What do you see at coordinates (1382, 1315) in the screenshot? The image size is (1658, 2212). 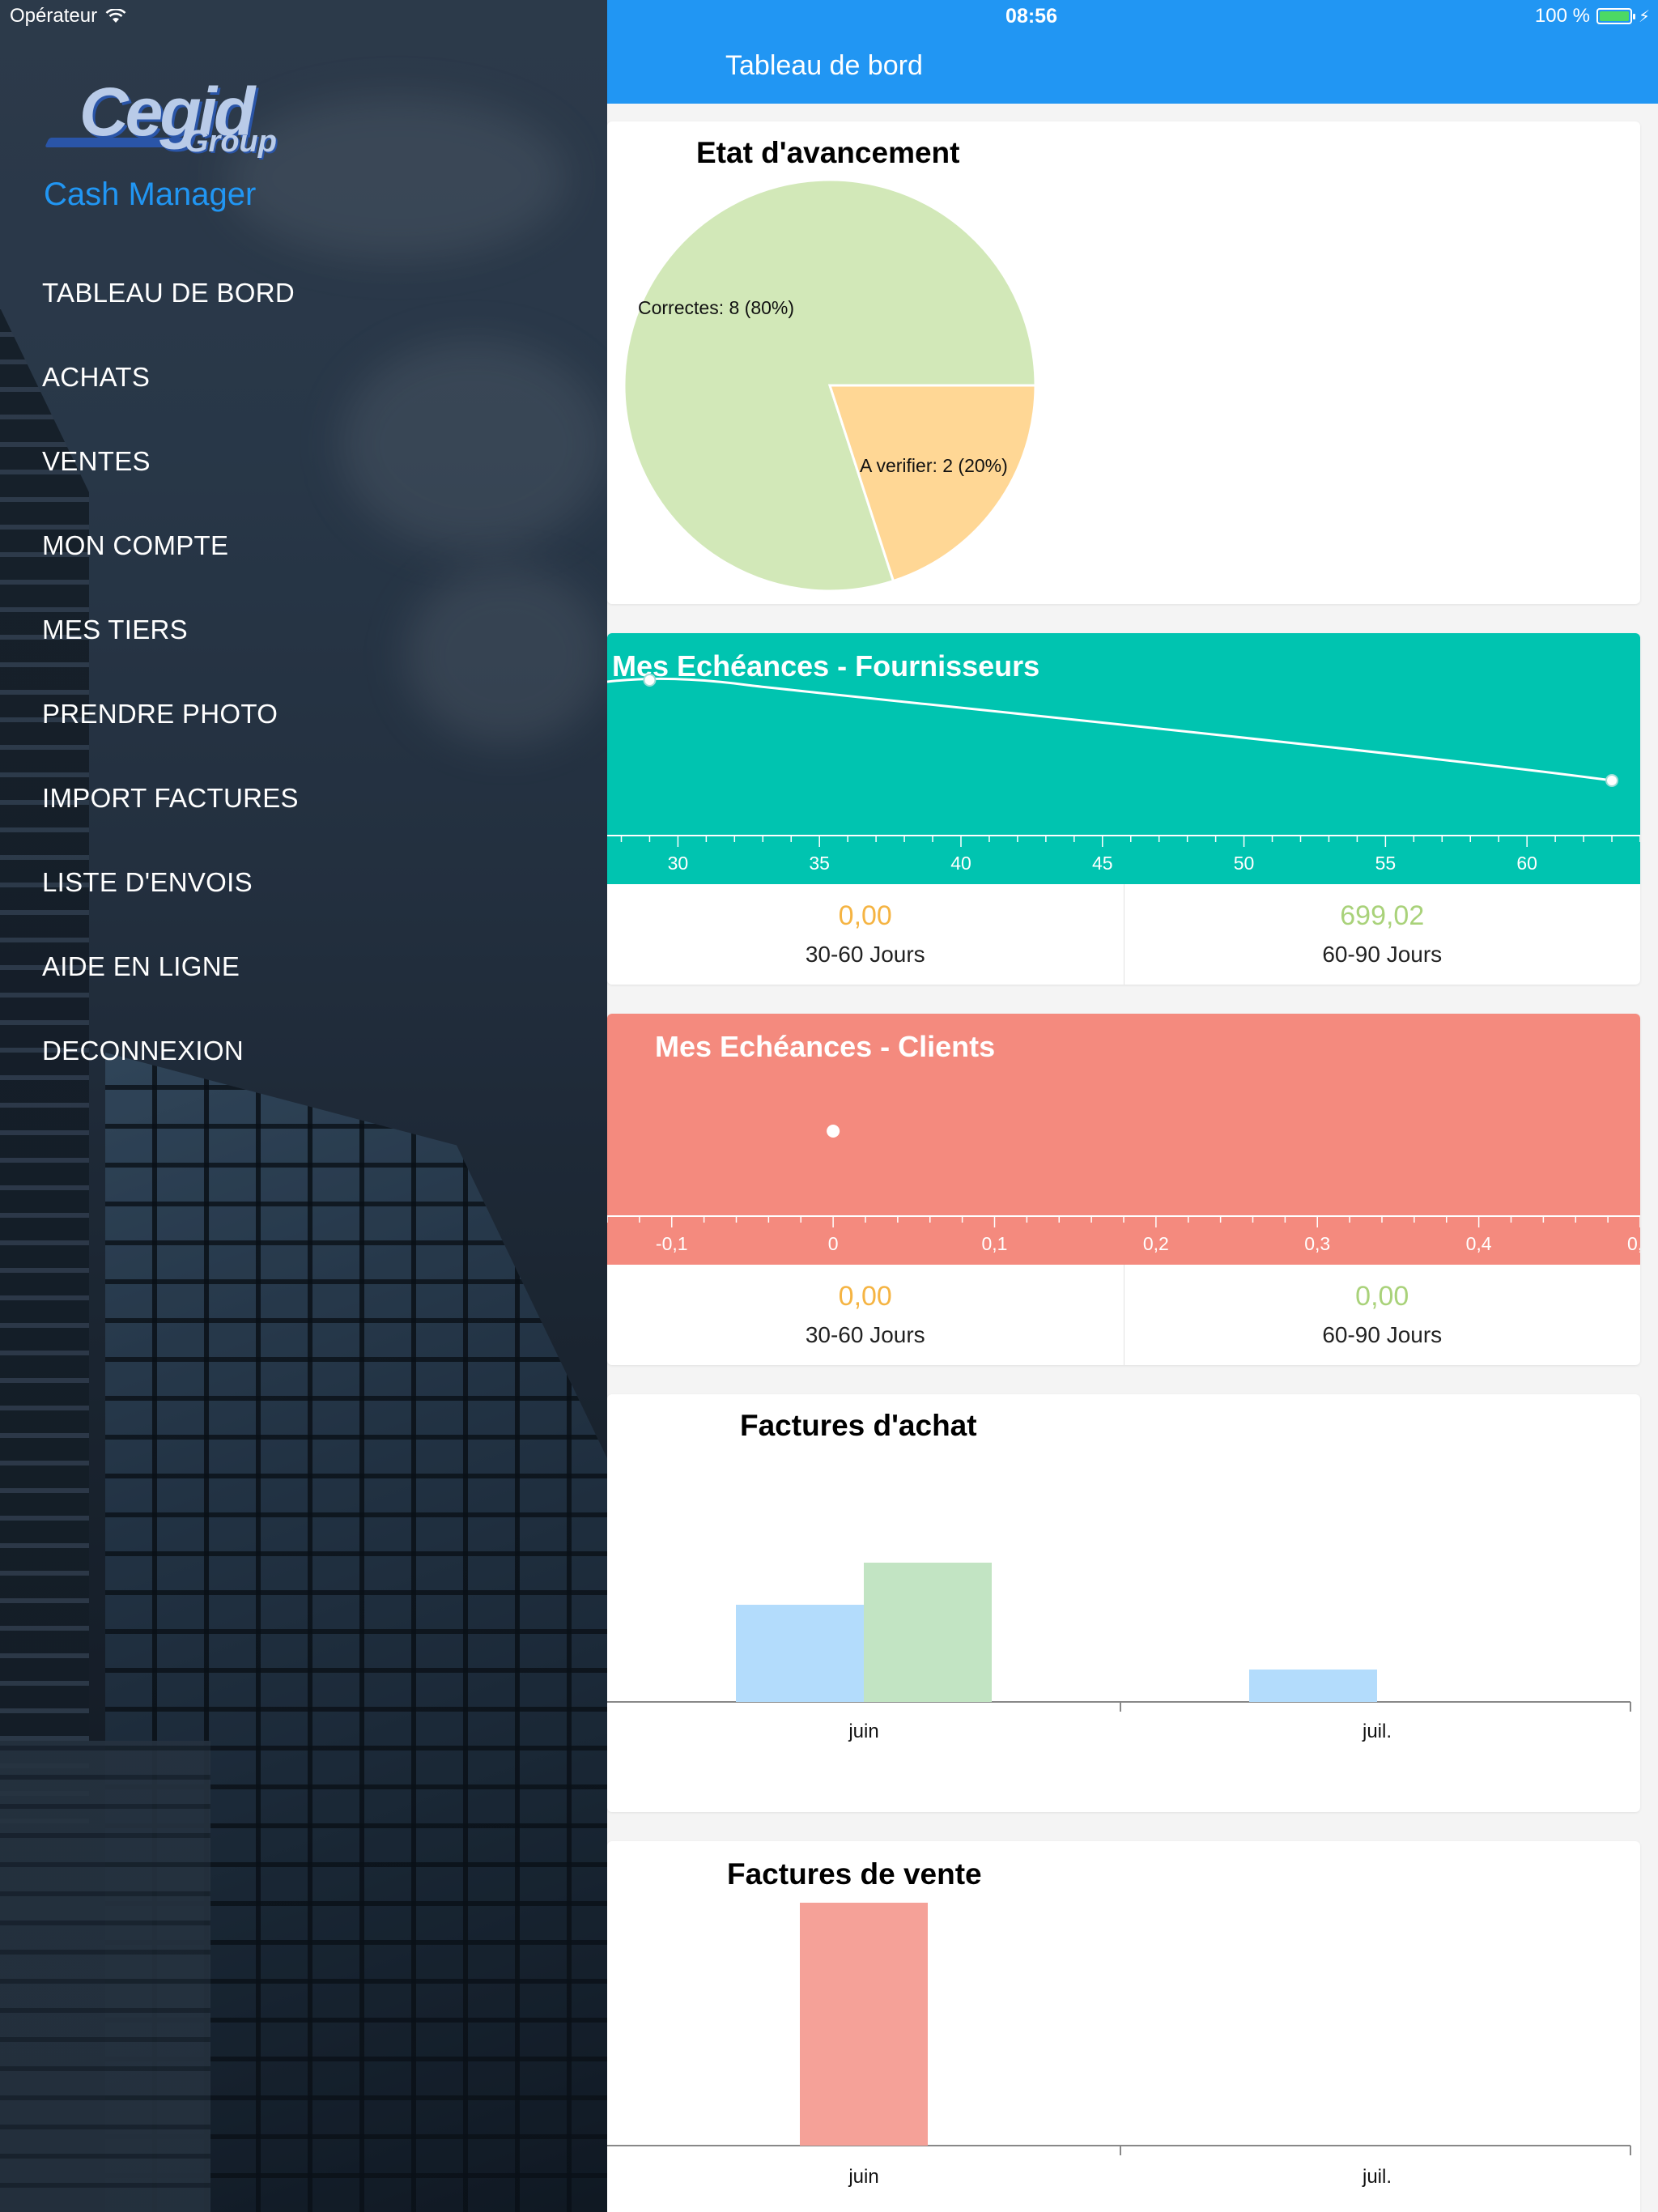 I see `clients-amount-60-90: 0,00 60-90 Jours` at bounding box center [1382, 1315].